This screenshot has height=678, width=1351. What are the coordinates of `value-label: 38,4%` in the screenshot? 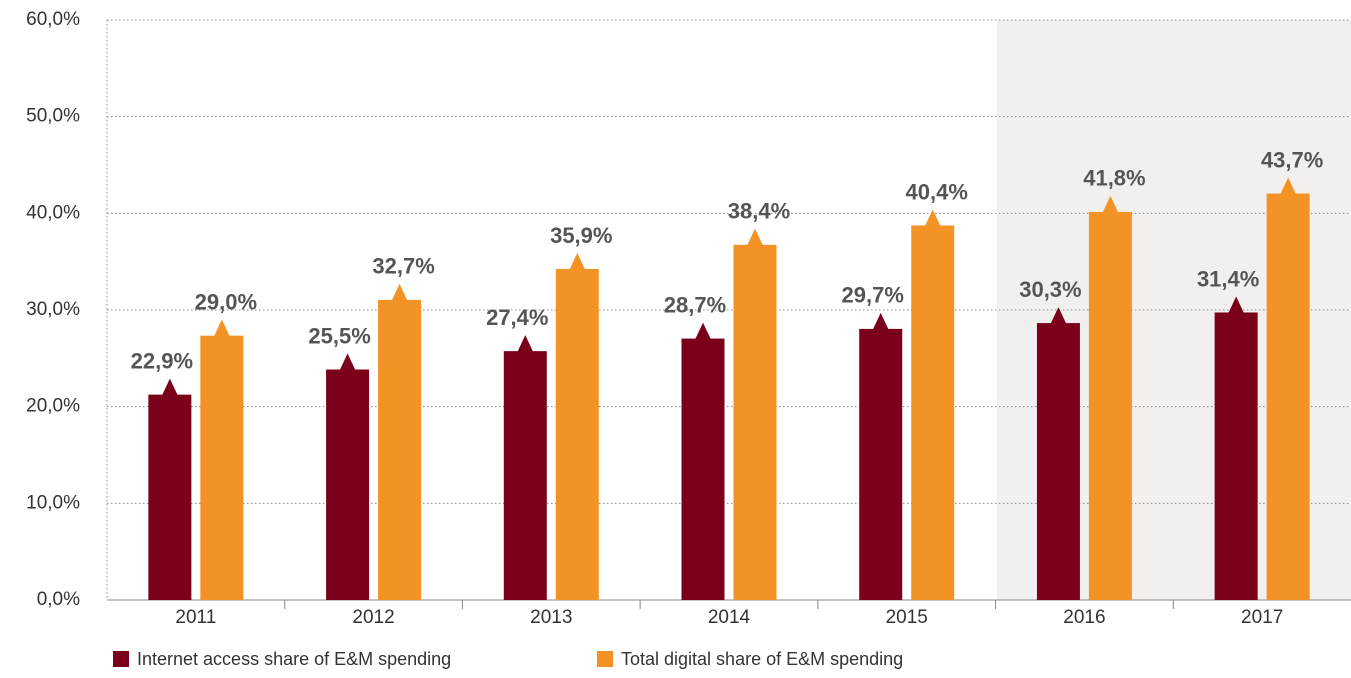 It's located at (759, 211).